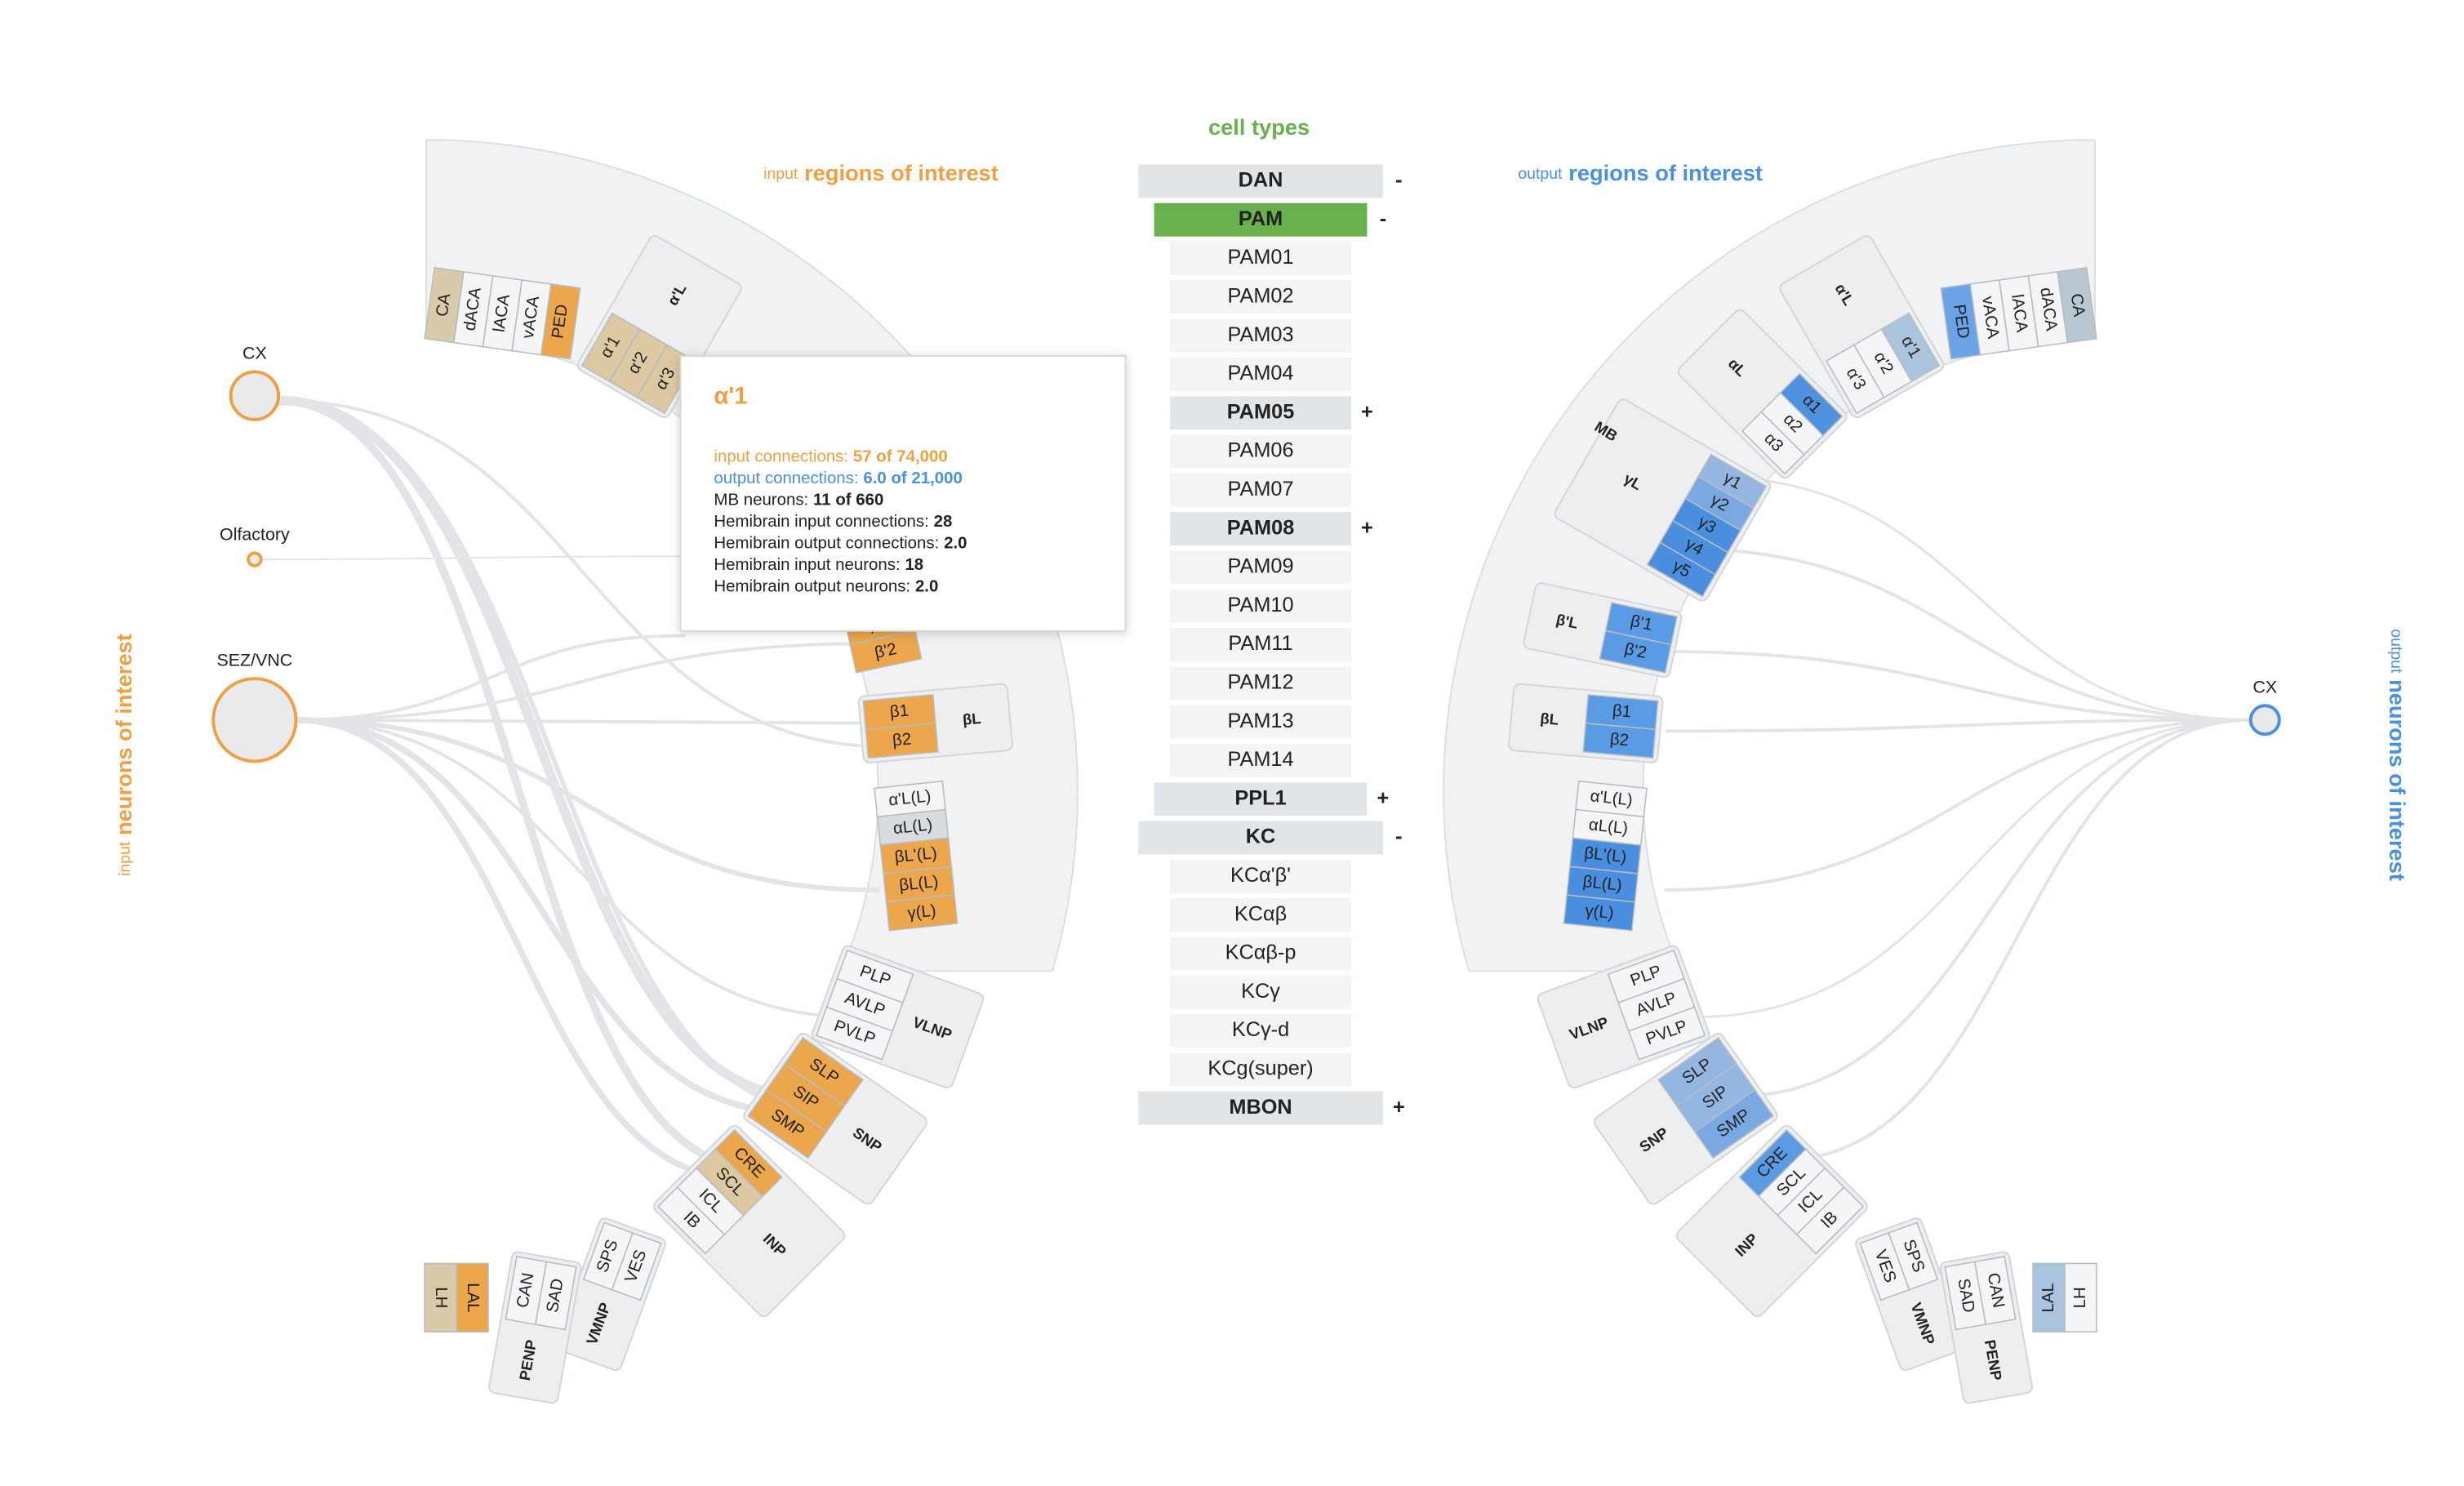 This screenshot has width=2464, height=1486. I want to click on input-neurons-title: input neurons of interest, so click(123, 755).